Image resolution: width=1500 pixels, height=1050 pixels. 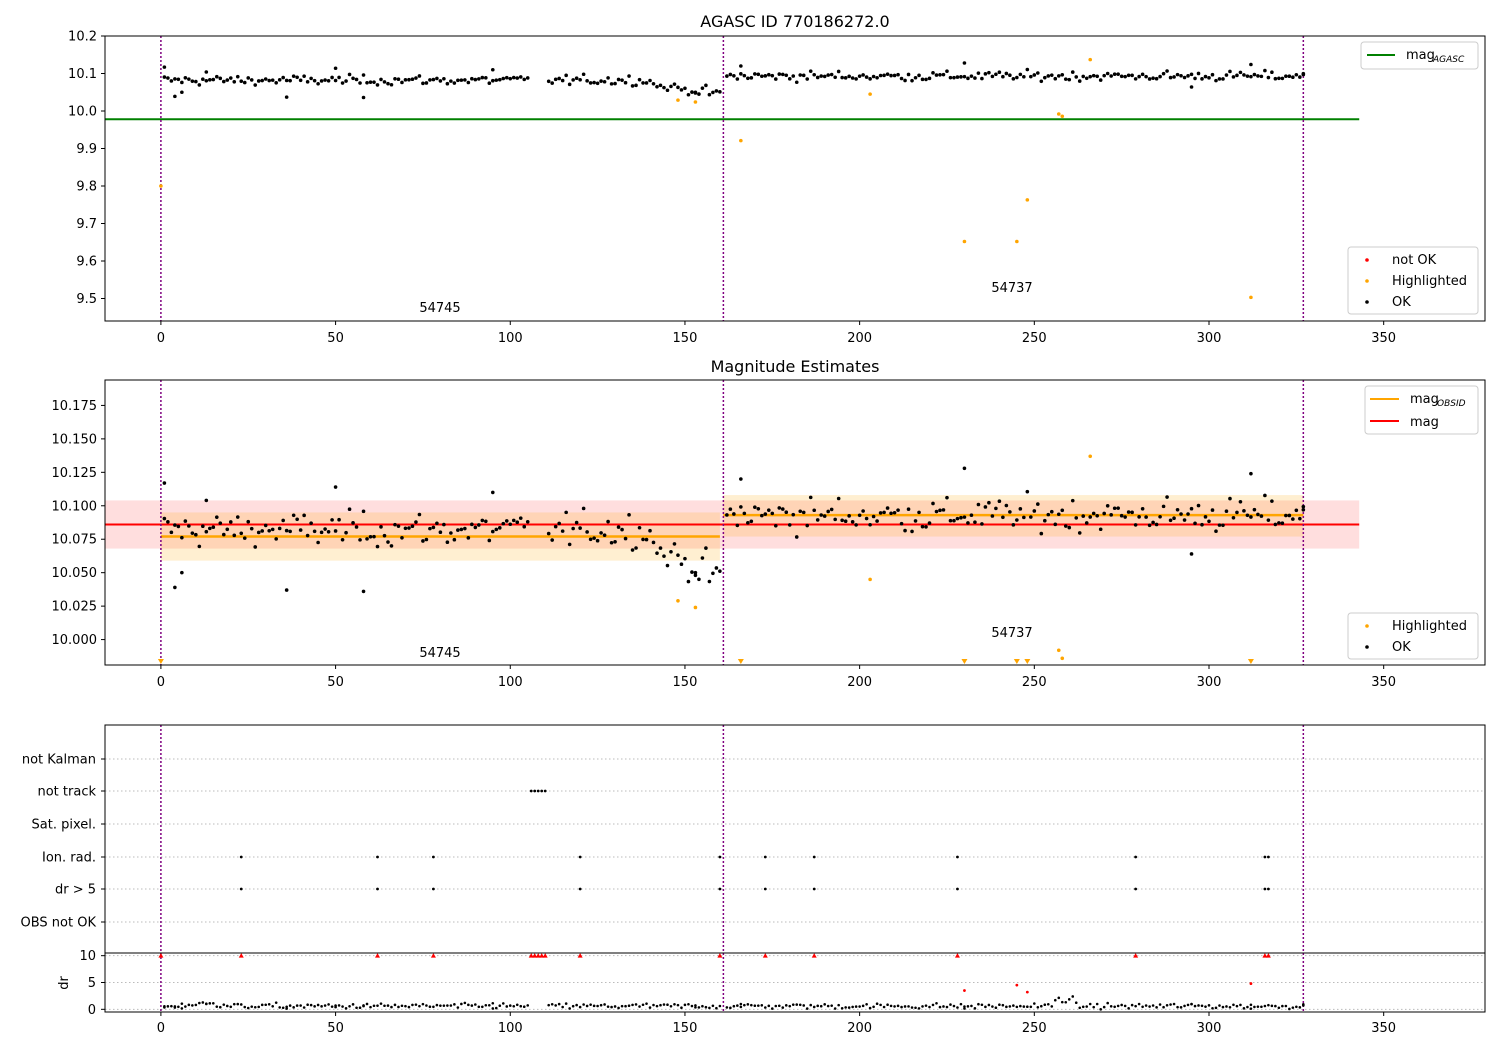 What do you see at coordinates (1383, 338) in the screenshot?
I see `xtick-label: 350` at bounding box center [1383, 338].